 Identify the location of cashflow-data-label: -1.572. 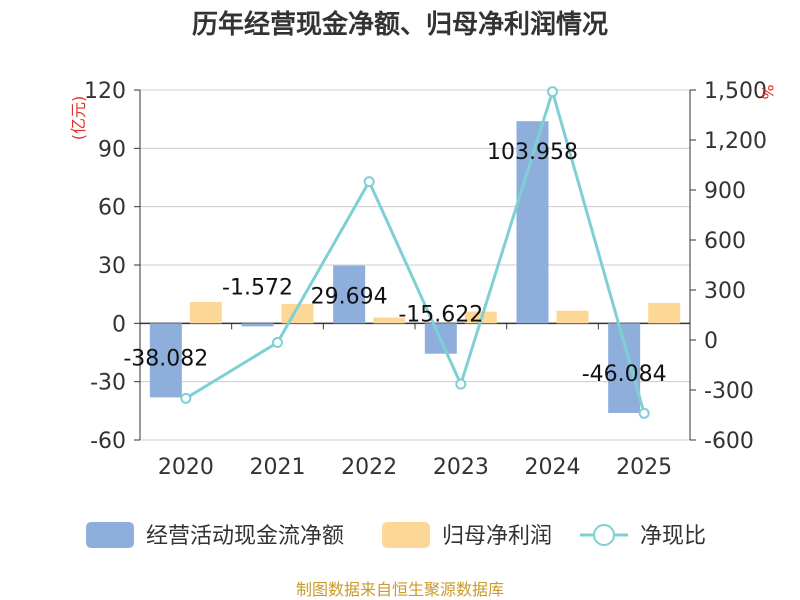
(257, 287).